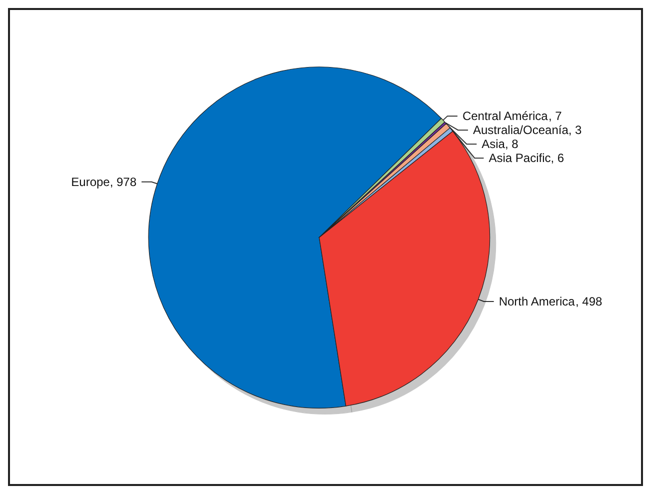 The image size is (655, 500). I want to click on slice-label: Asia Pacific, so click(519, 158).